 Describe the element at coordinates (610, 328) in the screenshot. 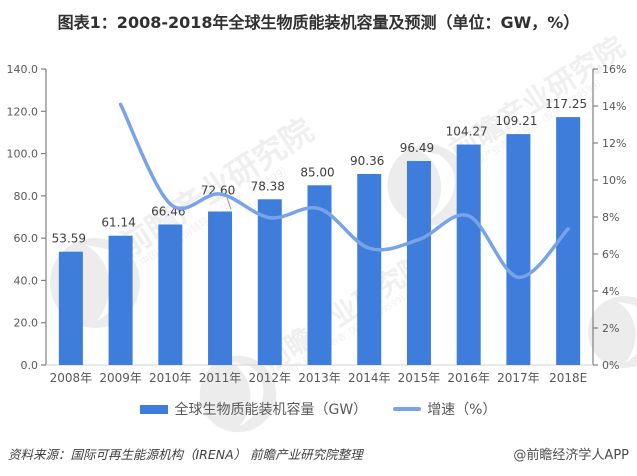

I see `right-axis-tick-label: 2%` at that location.